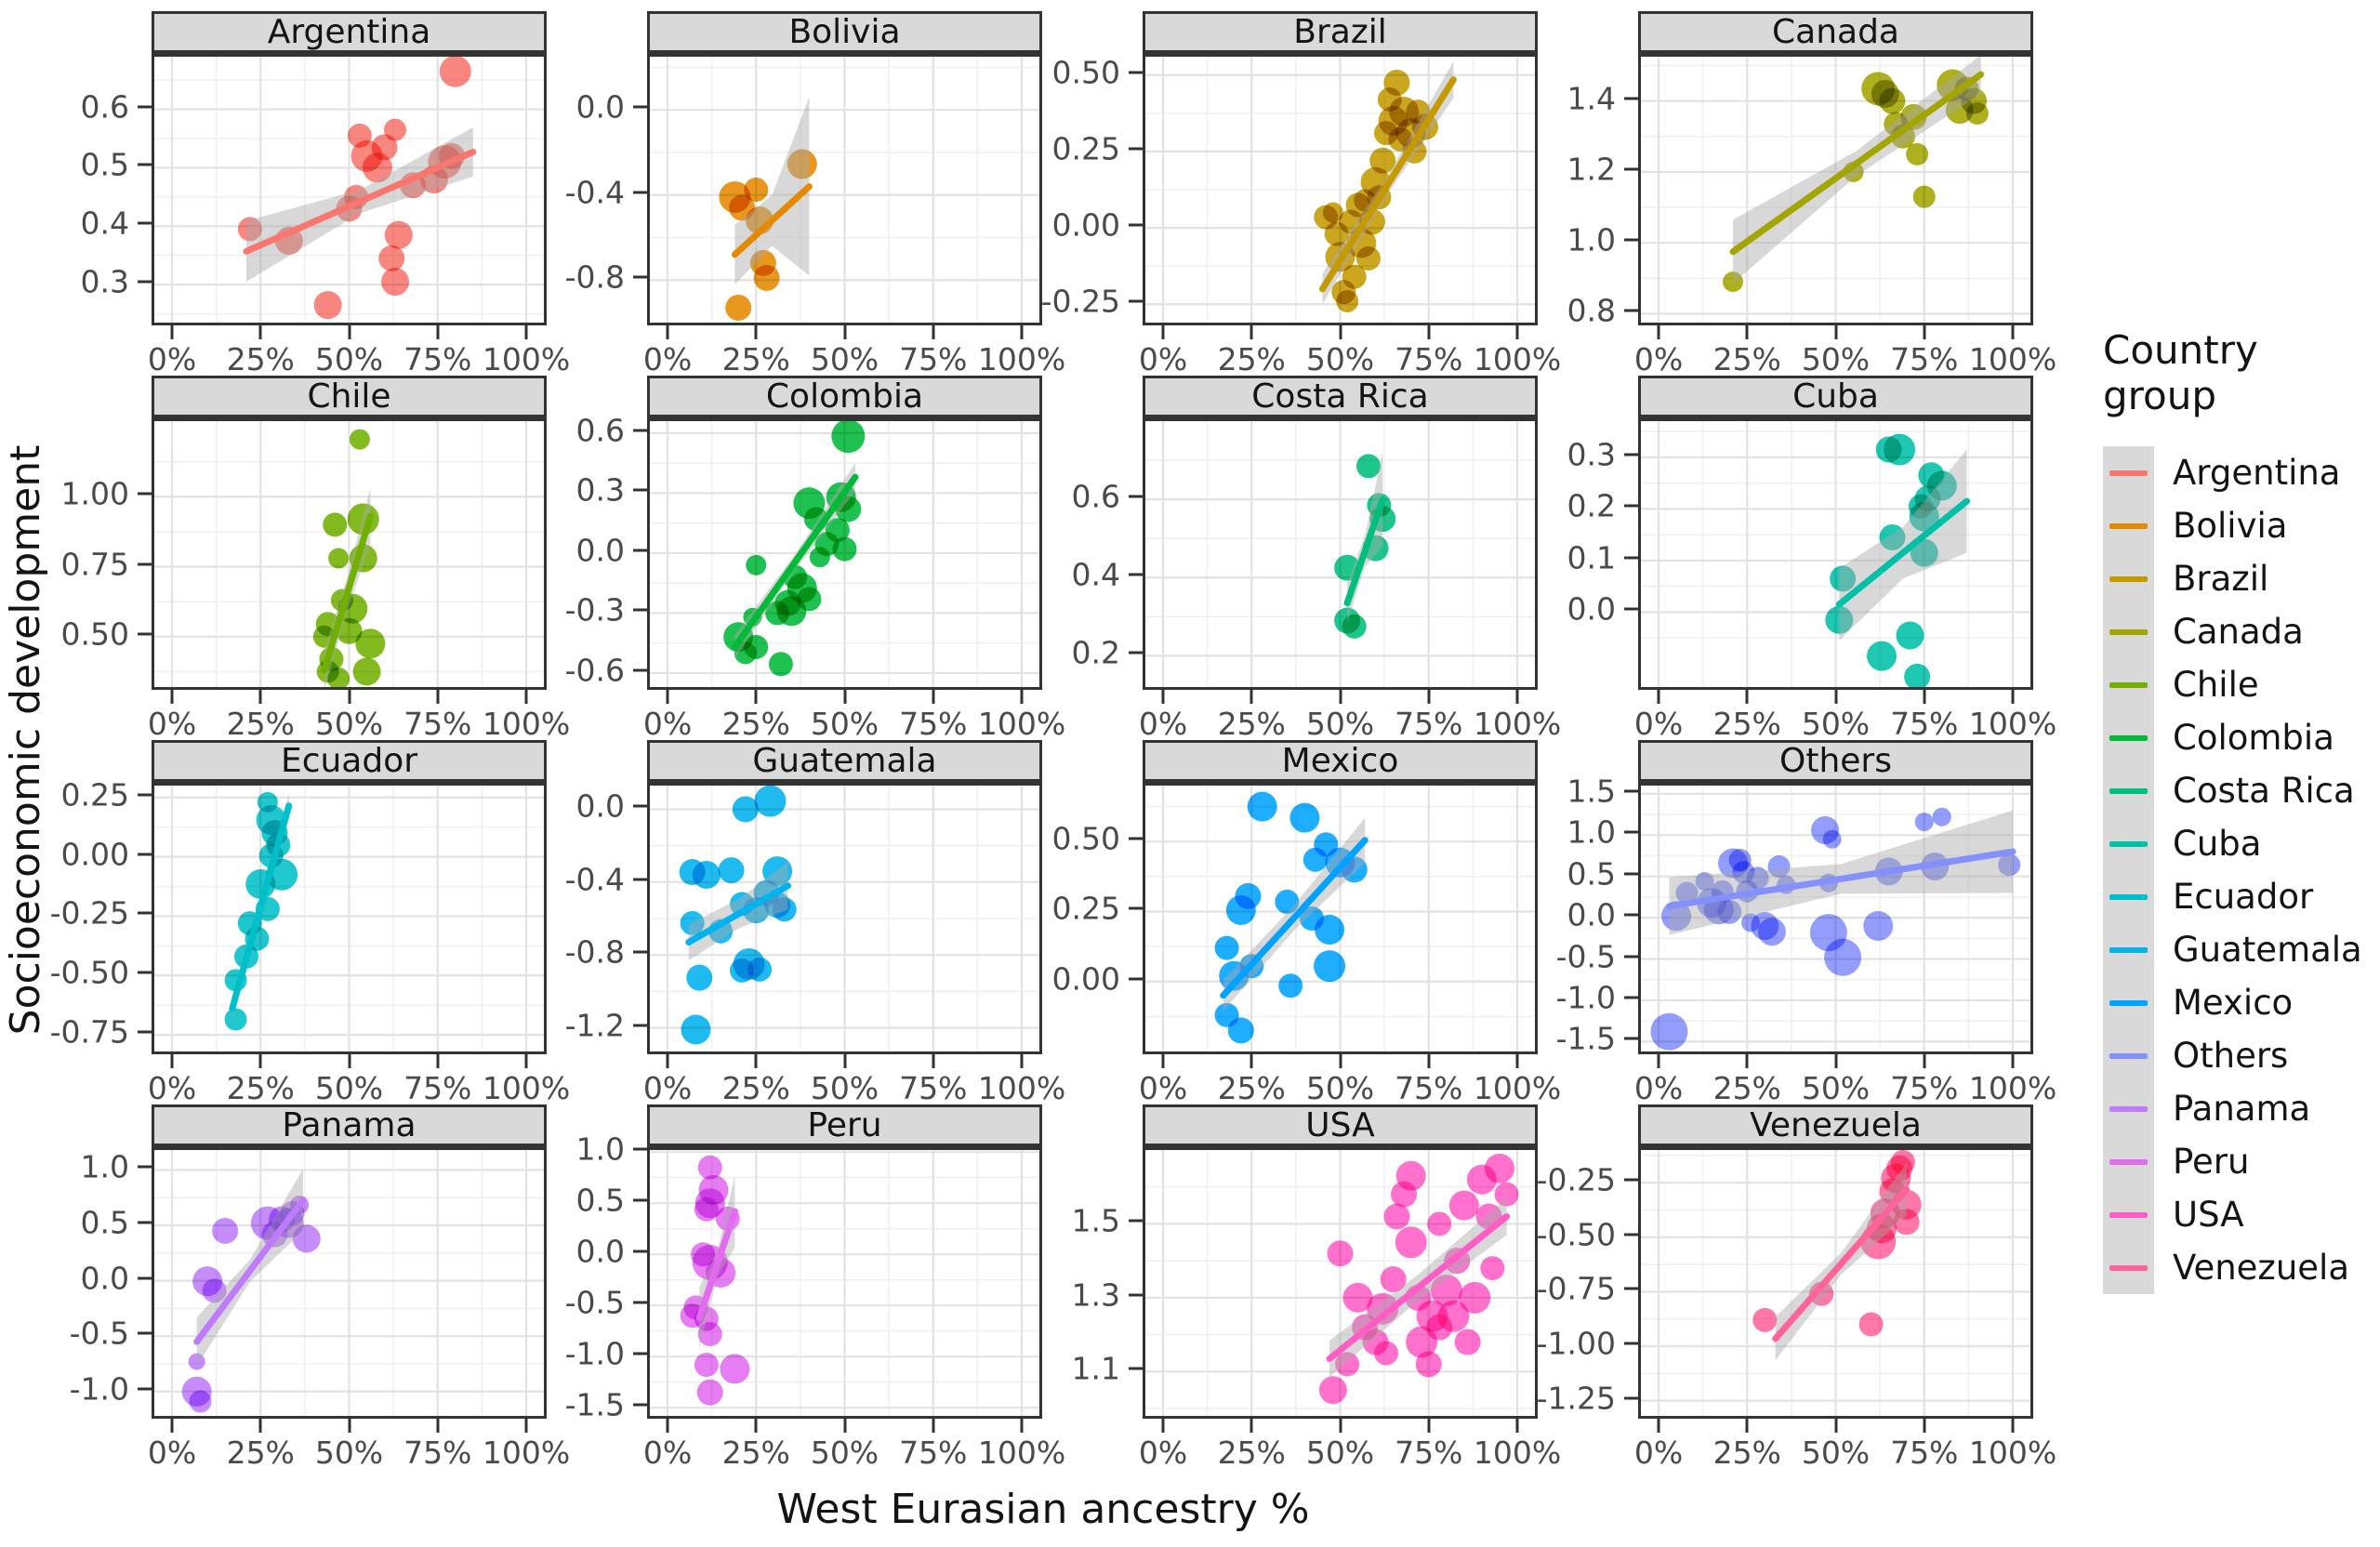 This screenshot has height=1547, width=2380. Describe the element at coordinates (101, 915) in the screenshot. I see `y-axis-ticks: 0.25 0.00 -0.25 -0.50 -0.75` at that location.